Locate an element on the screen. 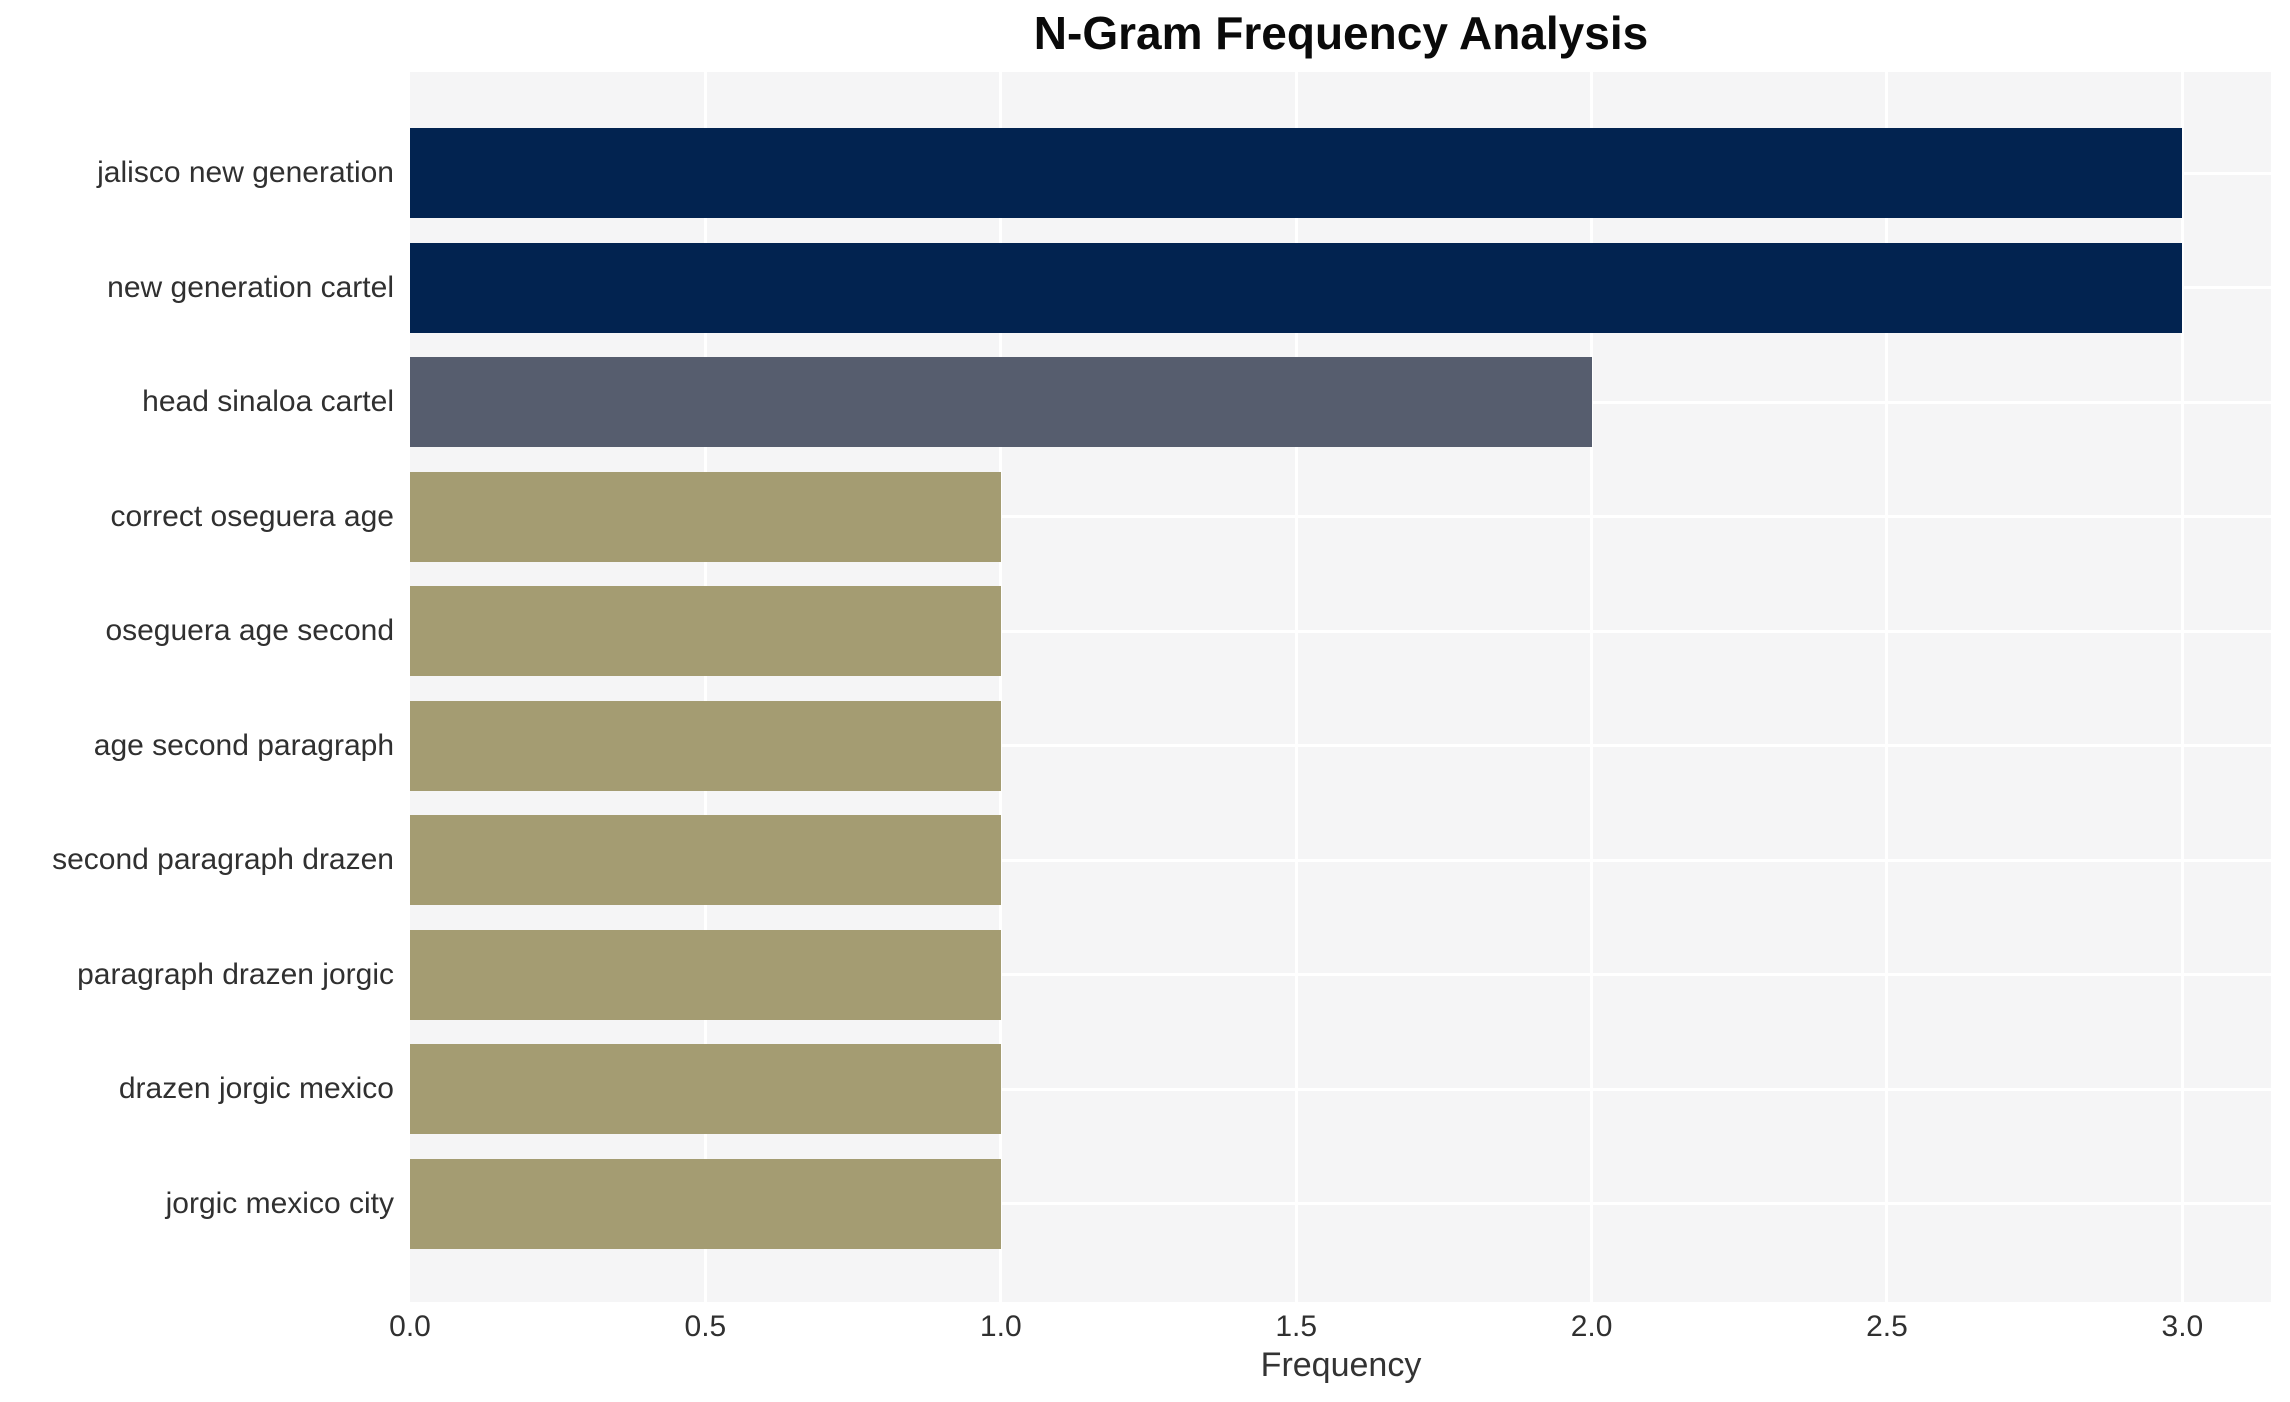  x-tick-label: 0.5 is located at coordinates (705, 1326).